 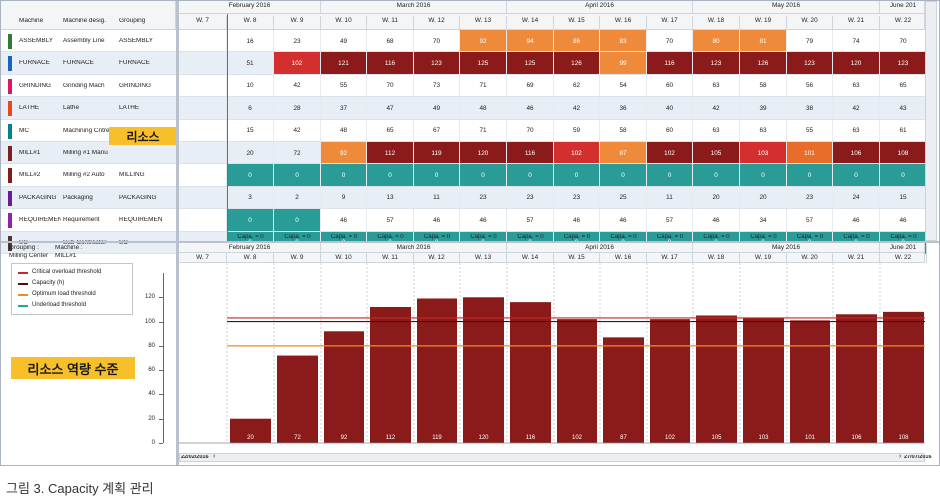 What do you see at coordinates (203, 258) in the screenshot?
I see `week-label: W. 7` at bounding box center [203, 258].